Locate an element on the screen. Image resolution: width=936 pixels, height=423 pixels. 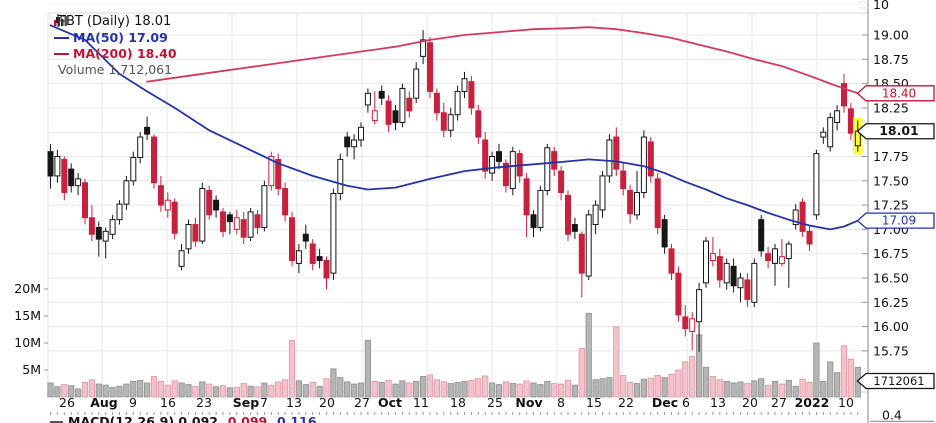
date-axis-label: 6 is located at coordinates (686, 402).